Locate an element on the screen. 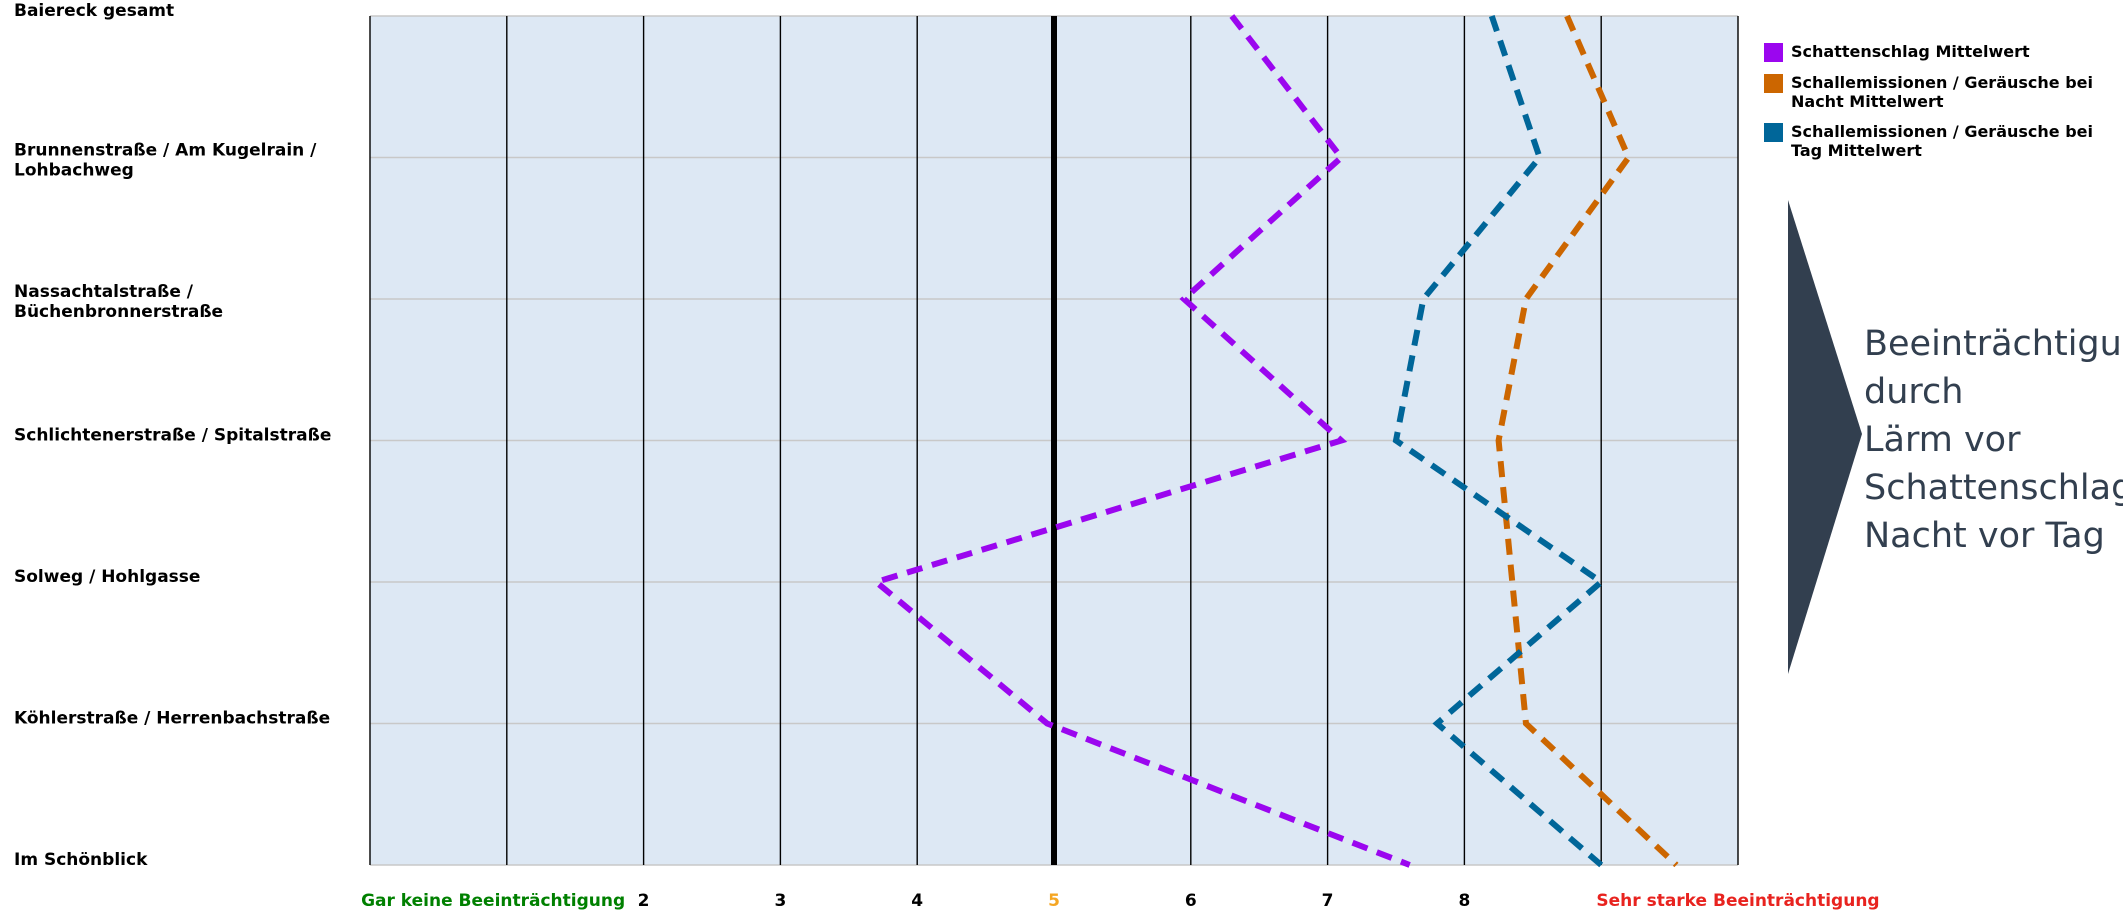 This screenshot has width=2123, height=915. x-tick-label: 2 is located at coordinates (644, 901).